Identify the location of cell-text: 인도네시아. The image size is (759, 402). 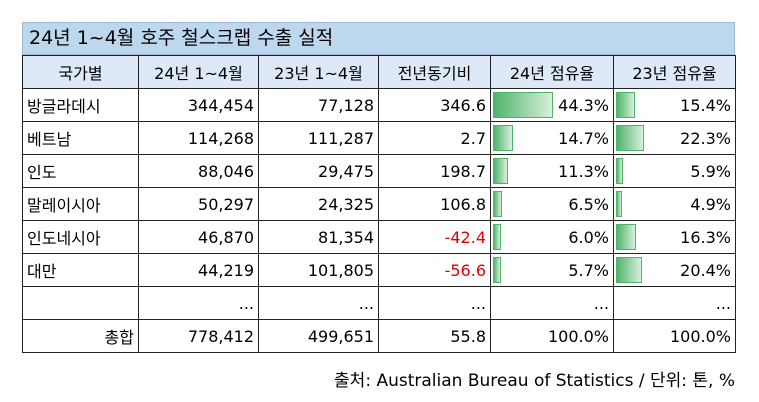
(64, 238).